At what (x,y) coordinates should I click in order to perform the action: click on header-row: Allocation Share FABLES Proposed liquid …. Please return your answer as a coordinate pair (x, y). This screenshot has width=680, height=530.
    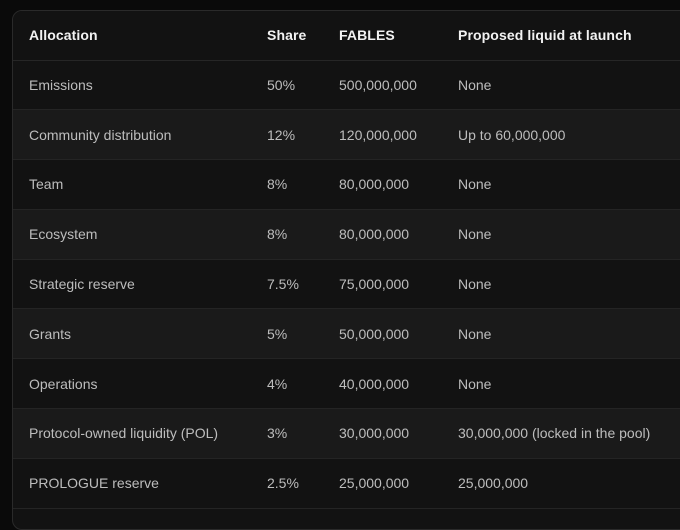
    Looking at the image, I should click on (346, 35).